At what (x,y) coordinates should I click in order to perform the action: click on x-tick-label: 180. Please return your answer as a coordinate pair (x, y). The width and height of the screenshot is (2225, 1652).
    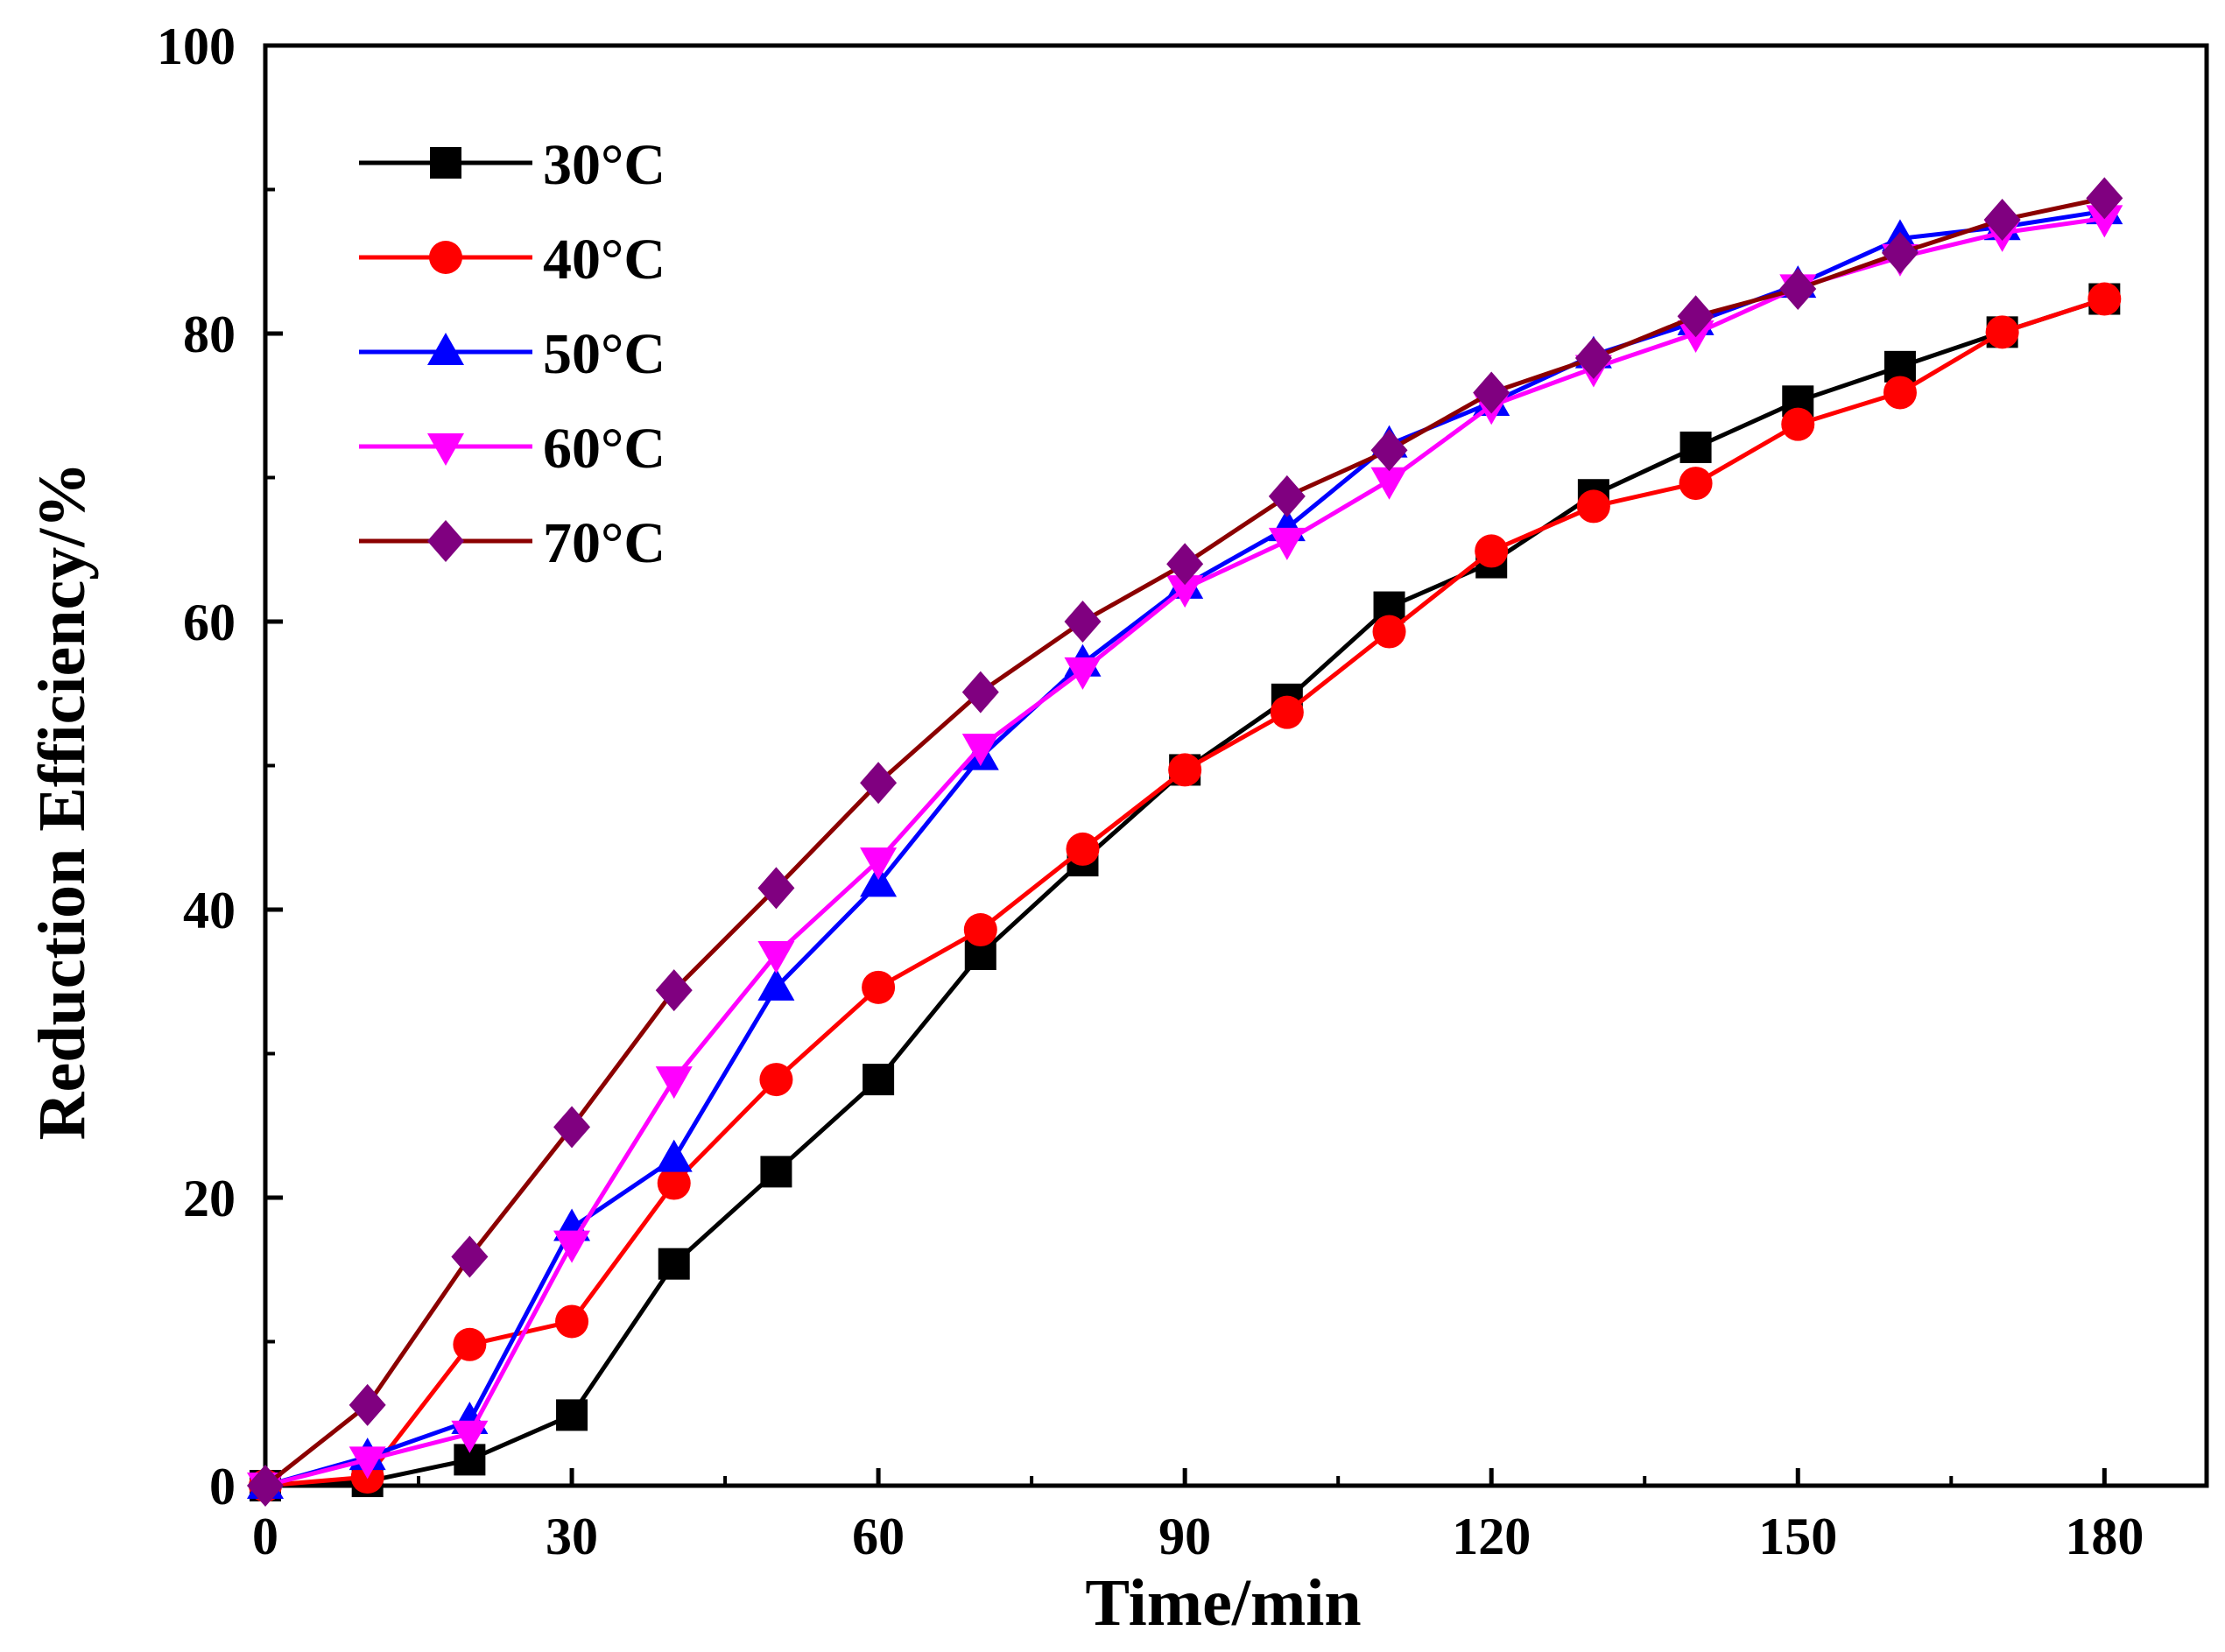
    Looking at the image, I should click on (2104, 1536).